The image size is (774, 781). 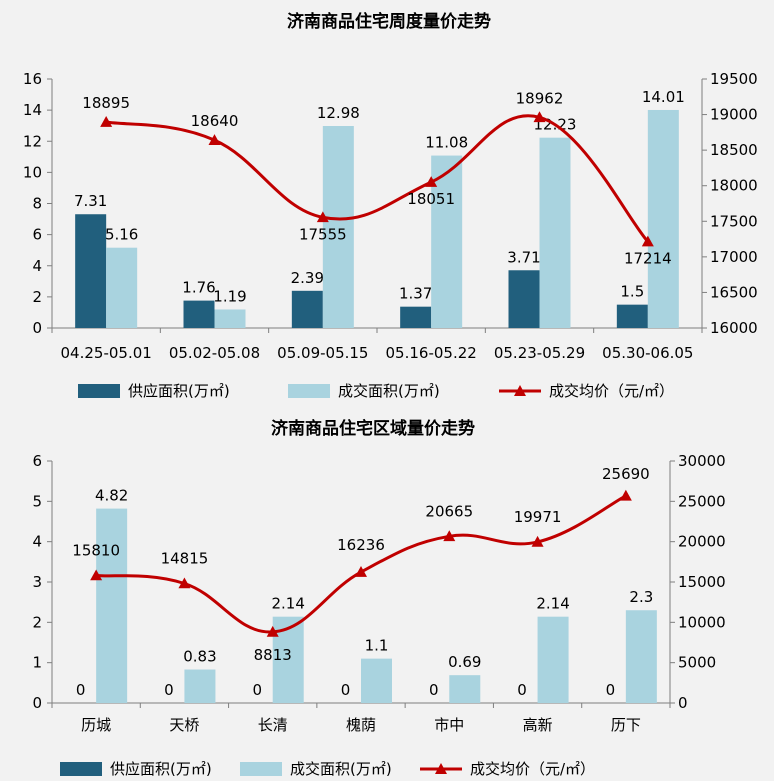 What do you see at coordinates (37, 204) in the screenshot?
I see `chart-1-left-tick-label: 8` at bounding box center [37, 204].